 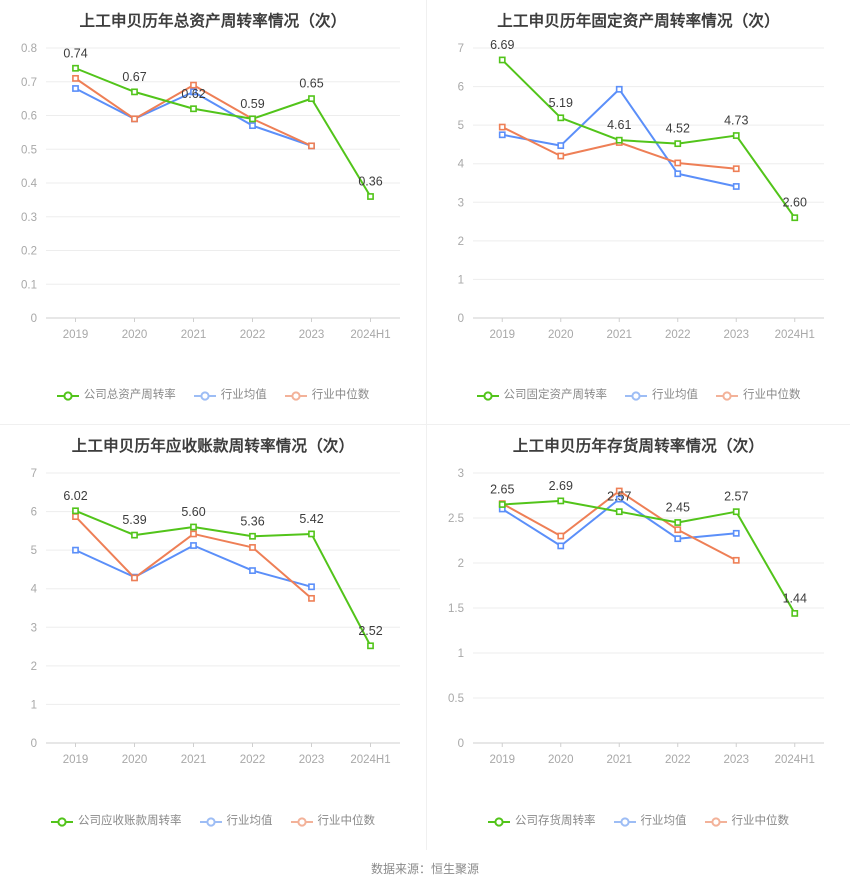 What do you see at coordinates (370, 182) in the screenshot?
I see `svg-text: 0.36` at bounding box center [370, 182].